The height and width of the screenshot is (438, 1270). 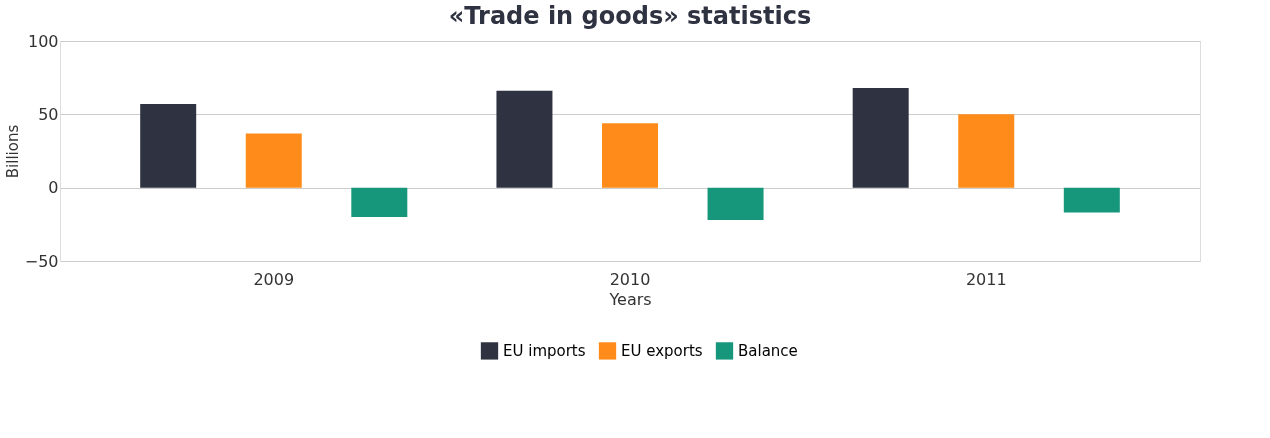 What do you see at coordinates (12, 151) in the screenshot?
I see `y-axis-title: Billions` at bounding box center [12, 151].